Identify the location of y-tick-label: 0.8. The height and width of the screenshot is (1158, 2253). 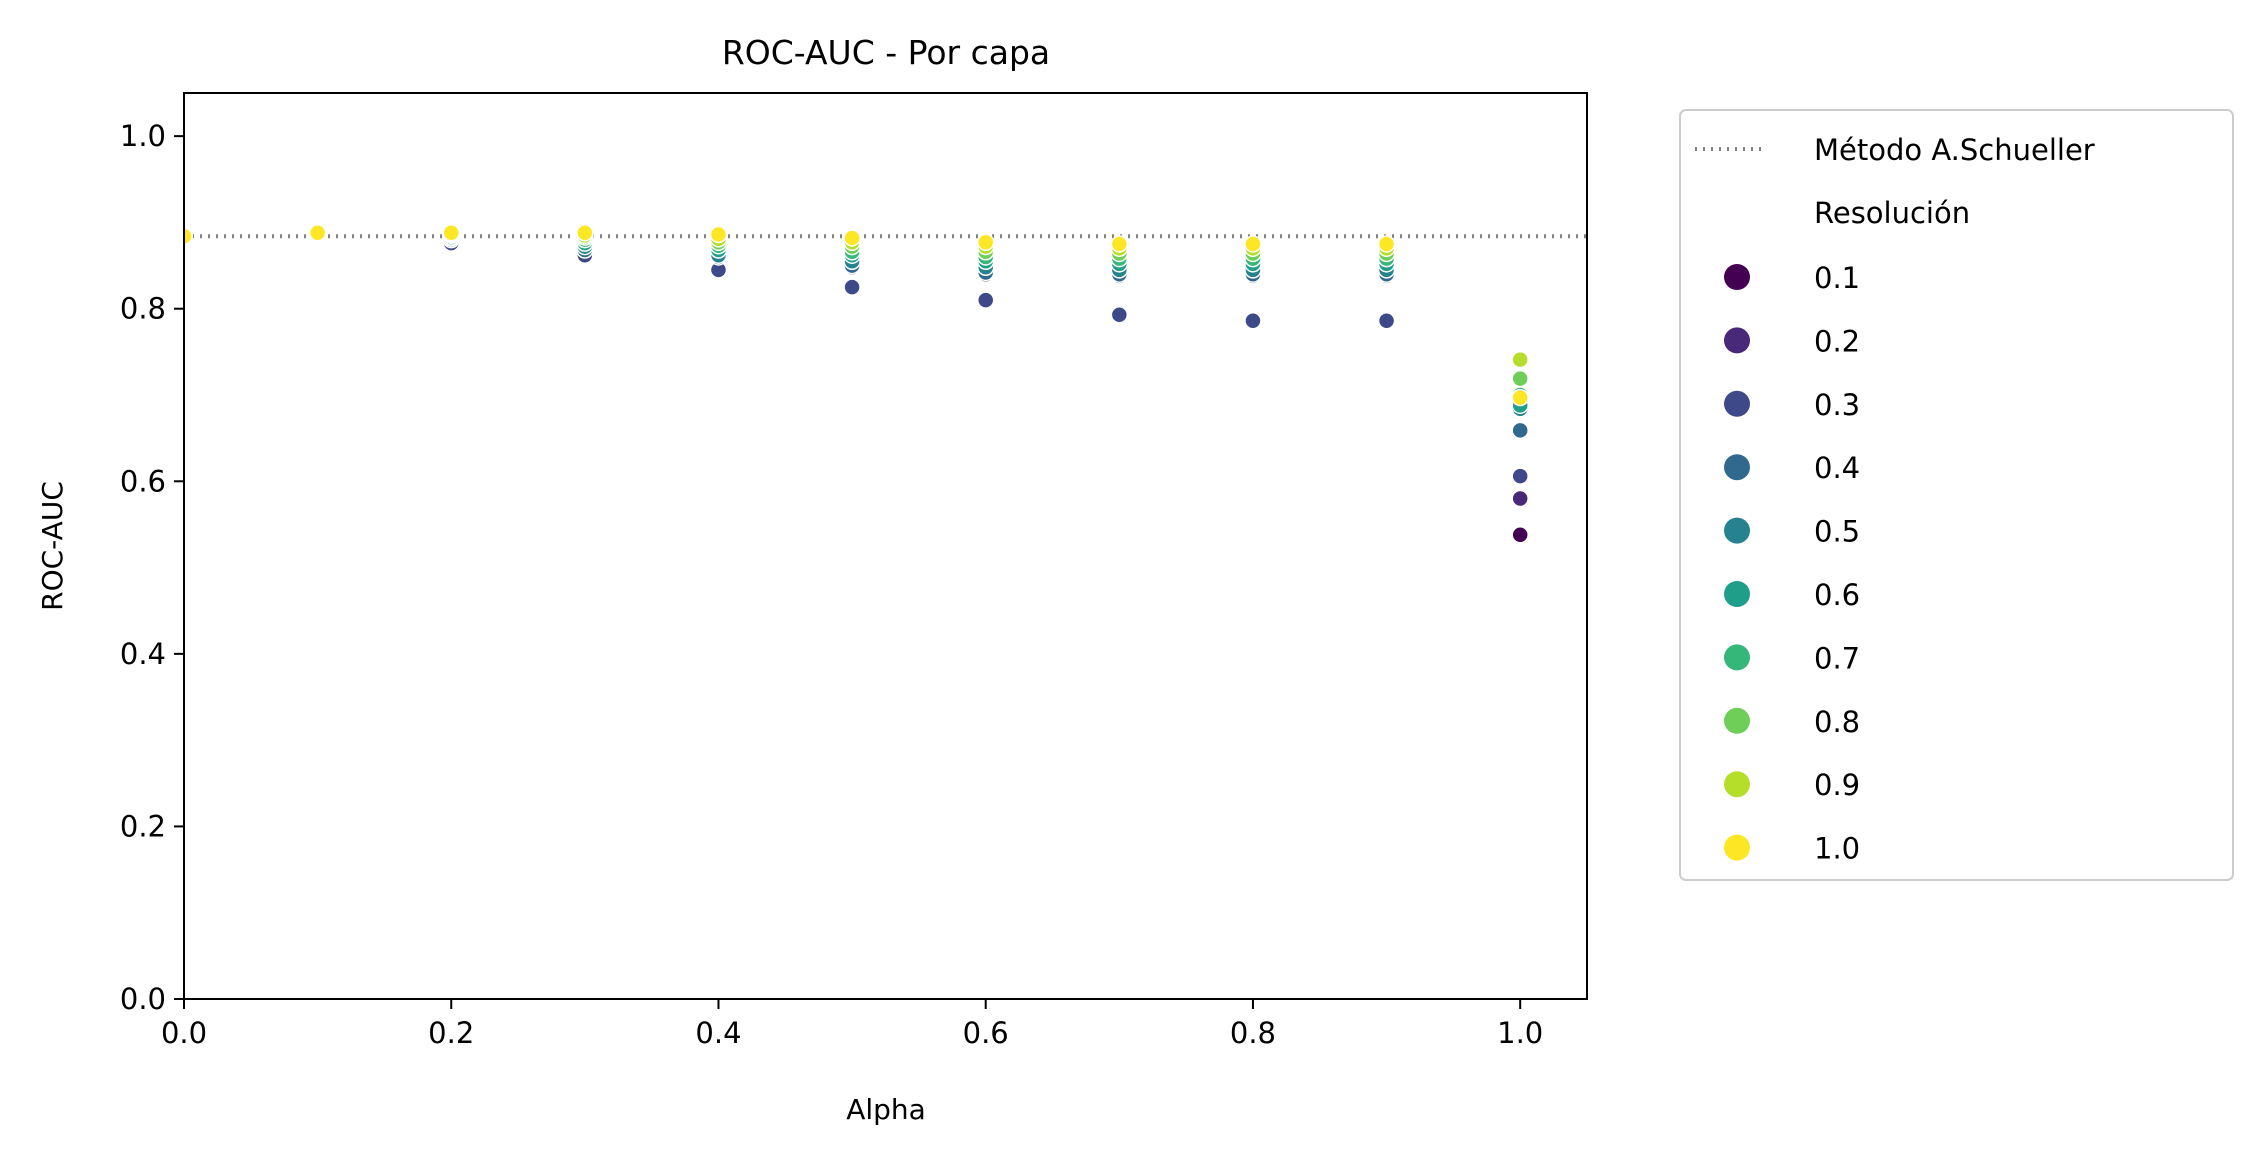
(143, 309).